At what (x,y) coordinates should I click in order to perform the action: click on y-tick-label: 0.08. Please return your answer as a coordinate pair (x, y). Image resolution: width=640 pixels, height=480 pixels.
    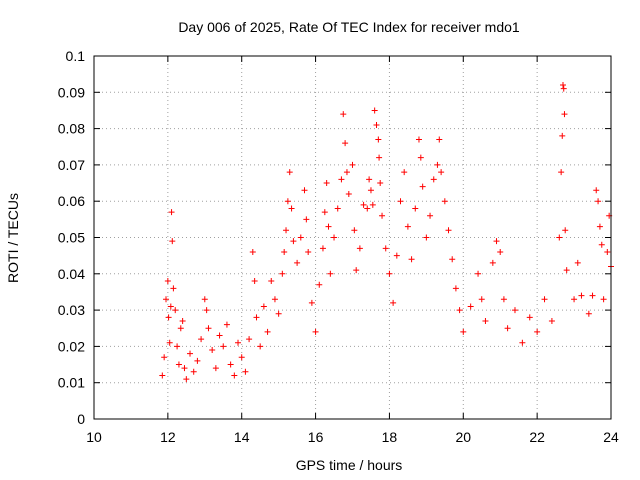
    Looking at the image, I should click on (71, 129).